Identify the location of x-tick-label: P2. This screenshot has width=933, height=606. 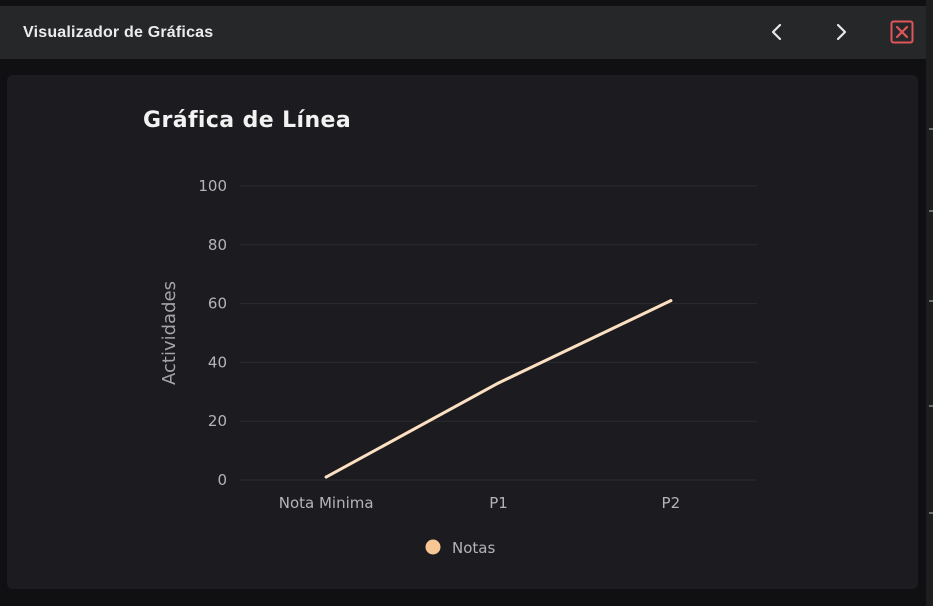
(671, 503).